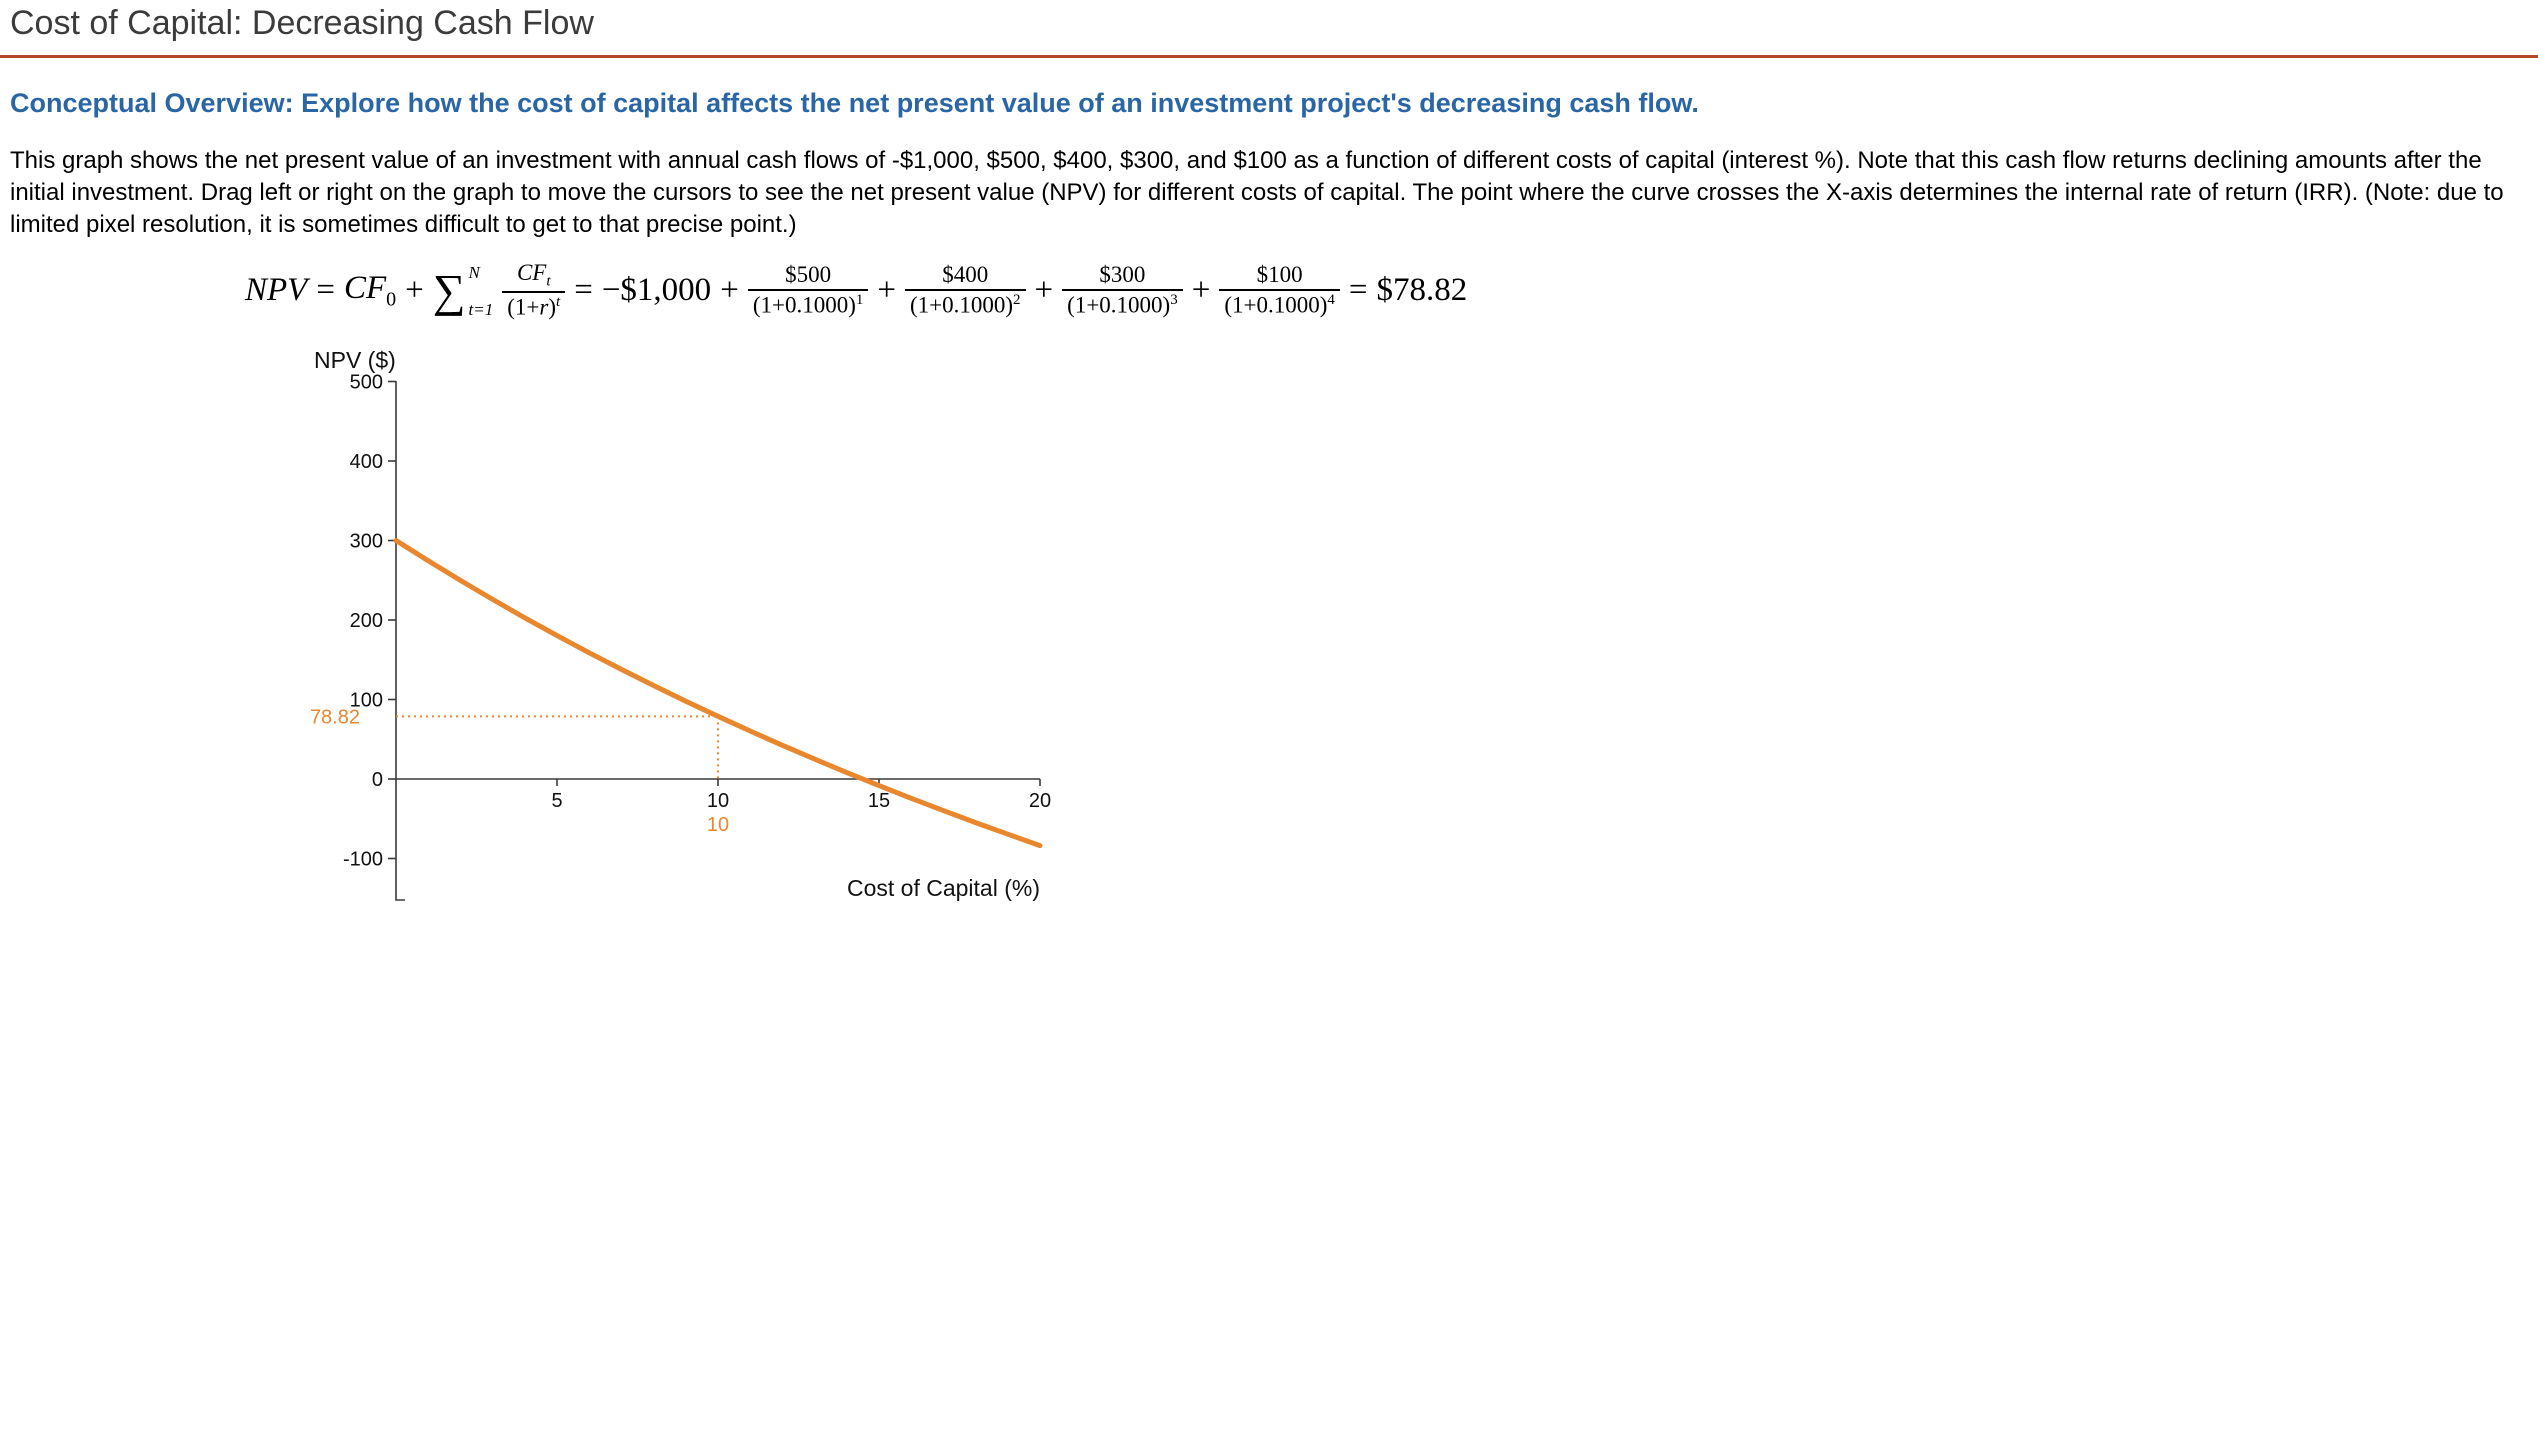  I want to click on y-tick-label: 500, so click(366, 383).